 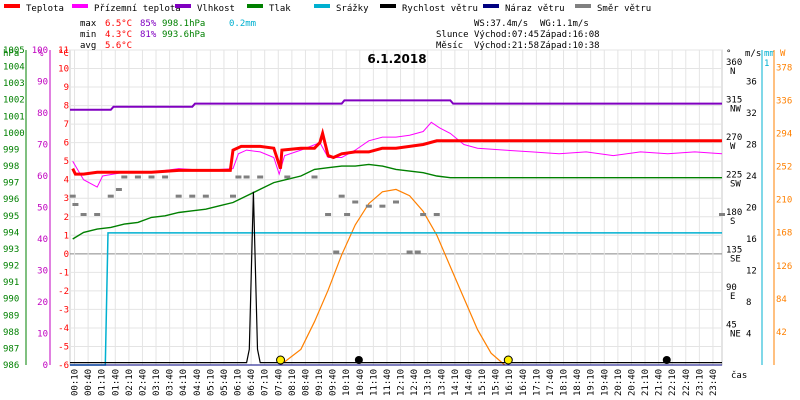 I want to click on direction-compass: E, so click(x=732, y=297).